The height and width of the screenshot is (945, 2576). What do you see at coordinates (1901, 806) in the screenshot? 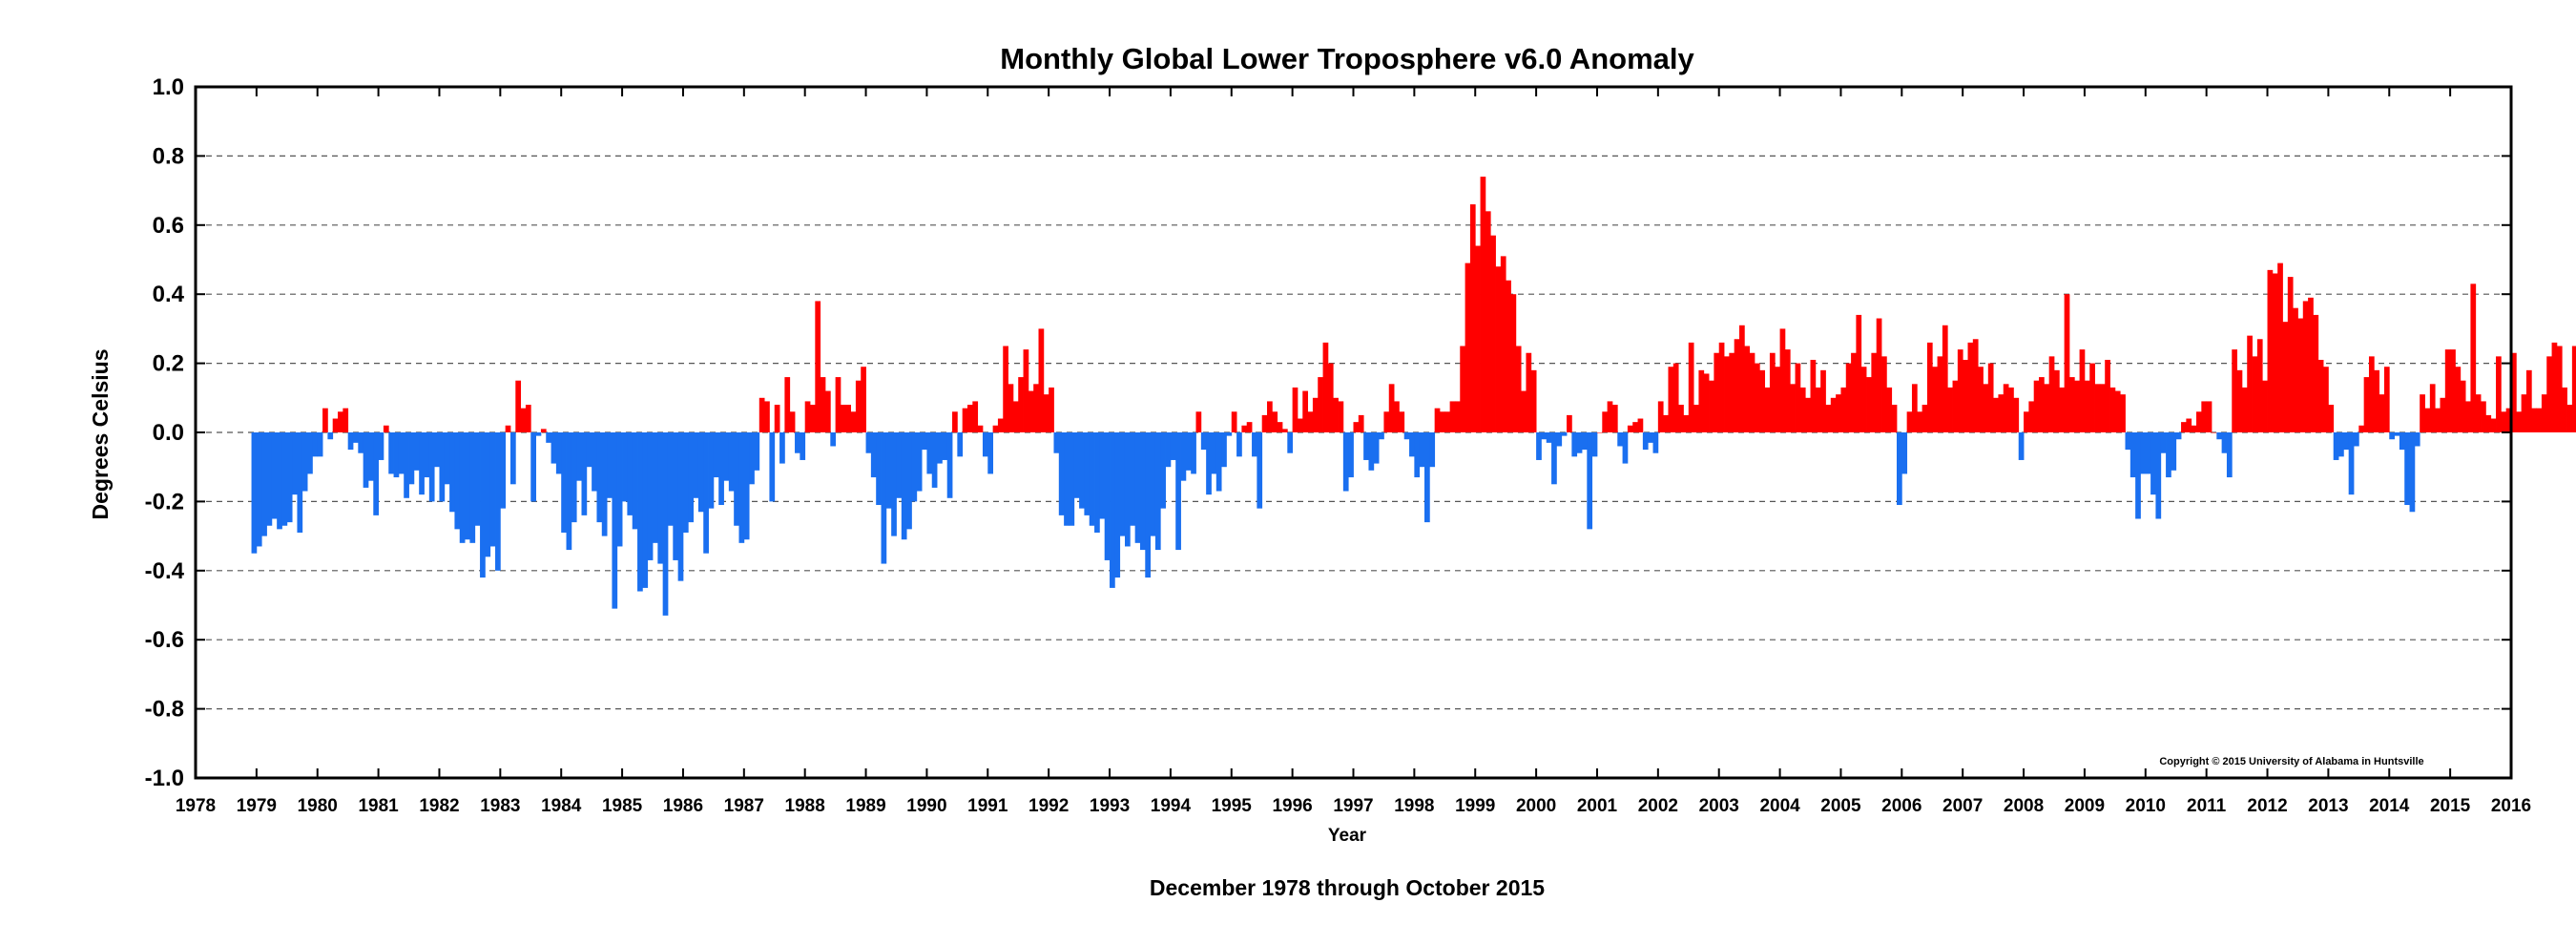
I see `x-tick-label: 2006` at bounding box center [1901, 806].